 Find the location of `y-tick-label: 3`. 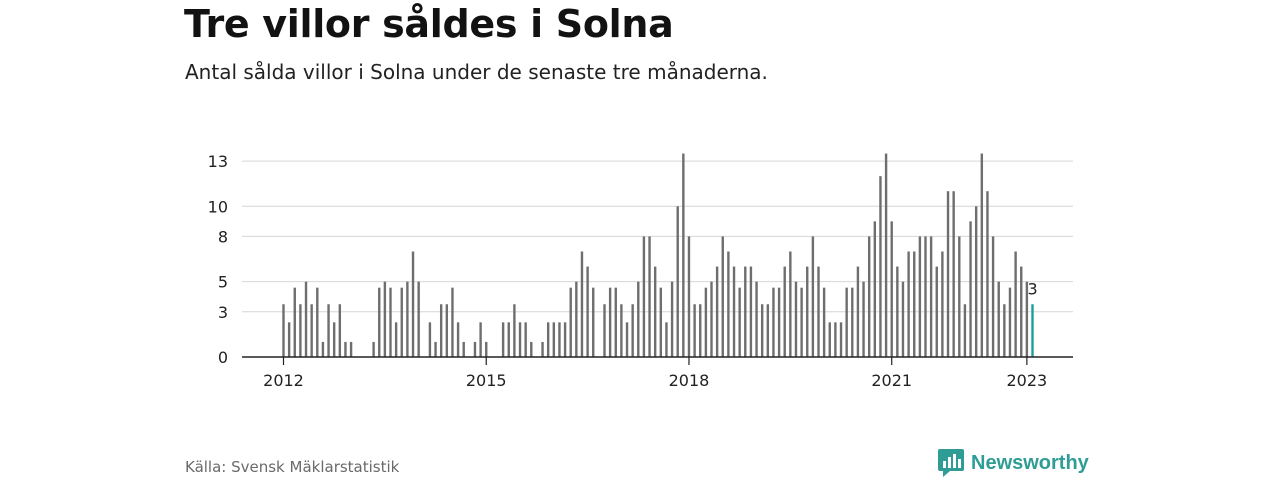

y-tick-label: 3 is located at coordinates (223, 312).